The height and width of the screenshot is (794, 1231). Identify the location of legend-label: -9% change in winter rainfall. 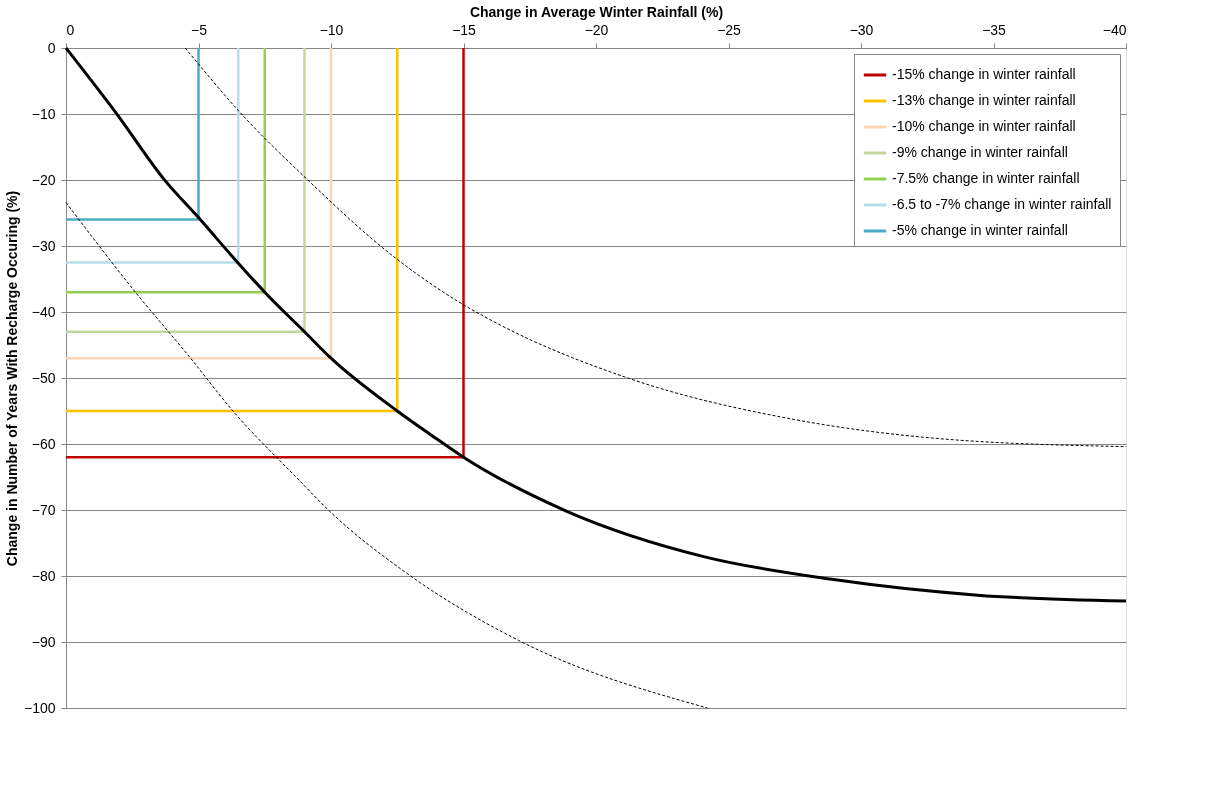
(980, 152).